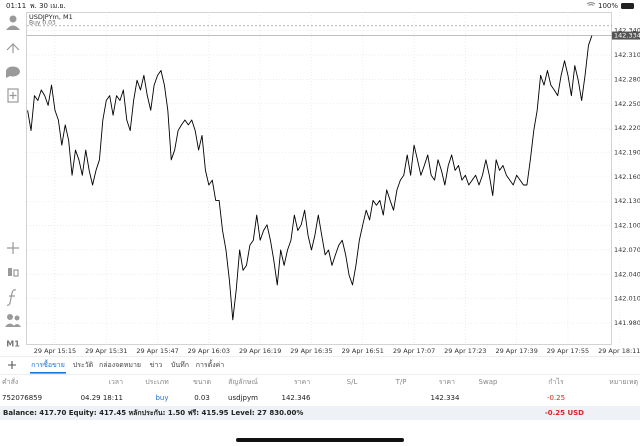 This screenshot has height=447, width=640. I want to click on y-tick-label: 142.280, so click(627, 79).